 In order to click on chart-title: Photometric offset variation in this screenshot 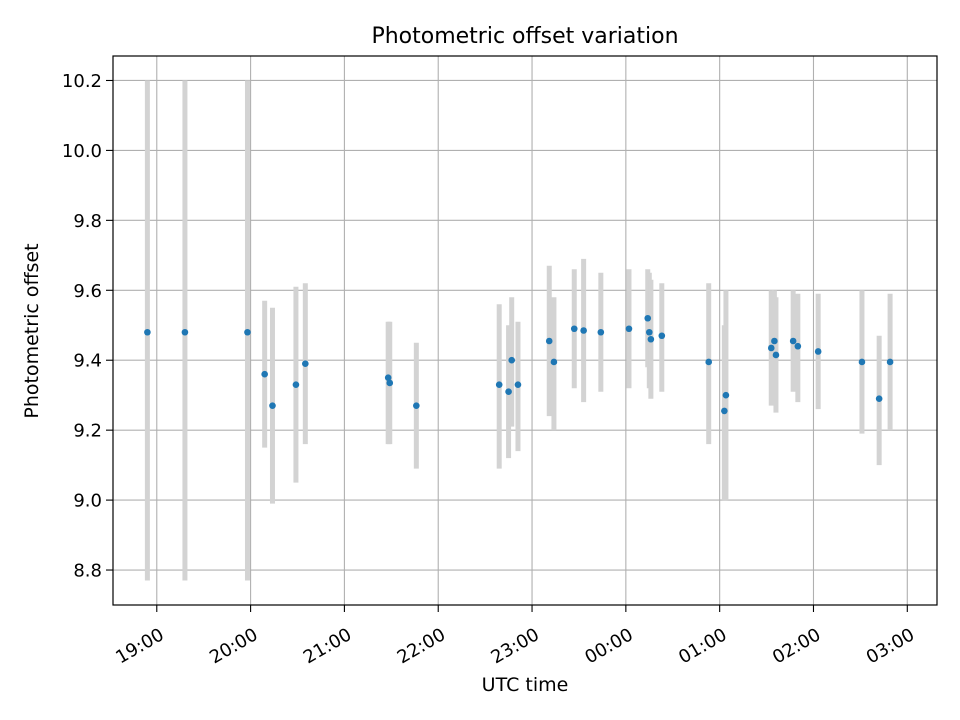, I will do `click(524, 36)`.